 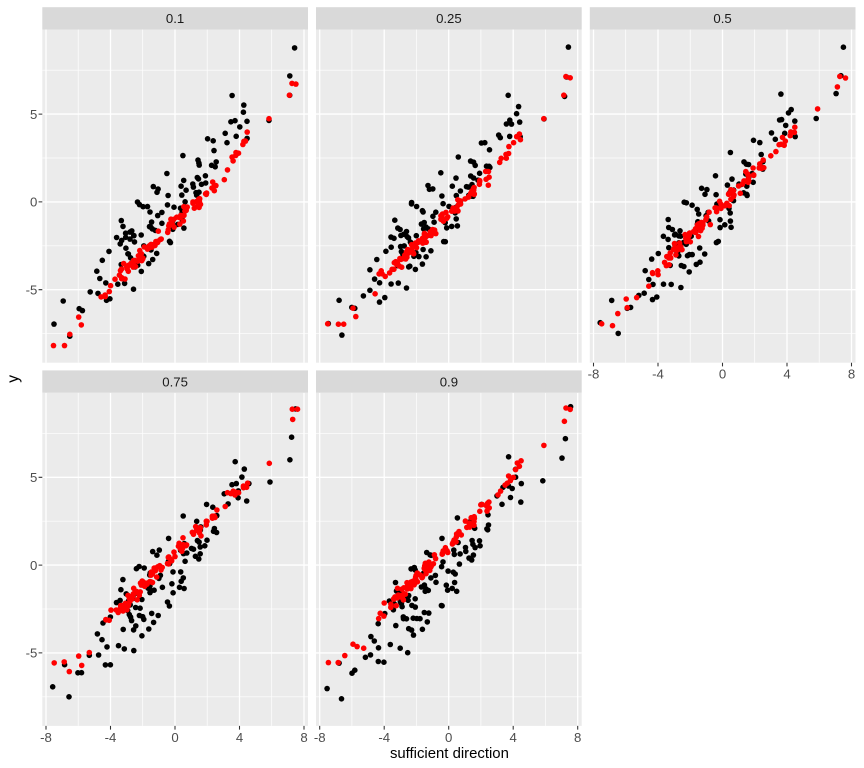 I want to click on svg-text: 0.9, so click(x=449, y=381).